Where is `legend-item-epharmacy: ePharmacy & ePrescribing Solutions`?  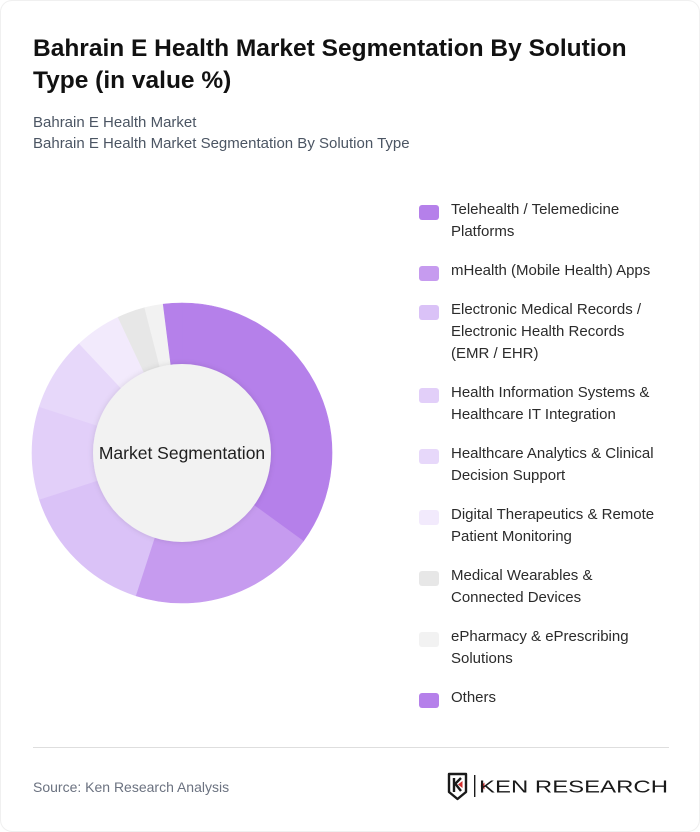 legend-item-epharmacy: ePharmacy & ePrescribing Solutions is located at coordinates (549, 648).